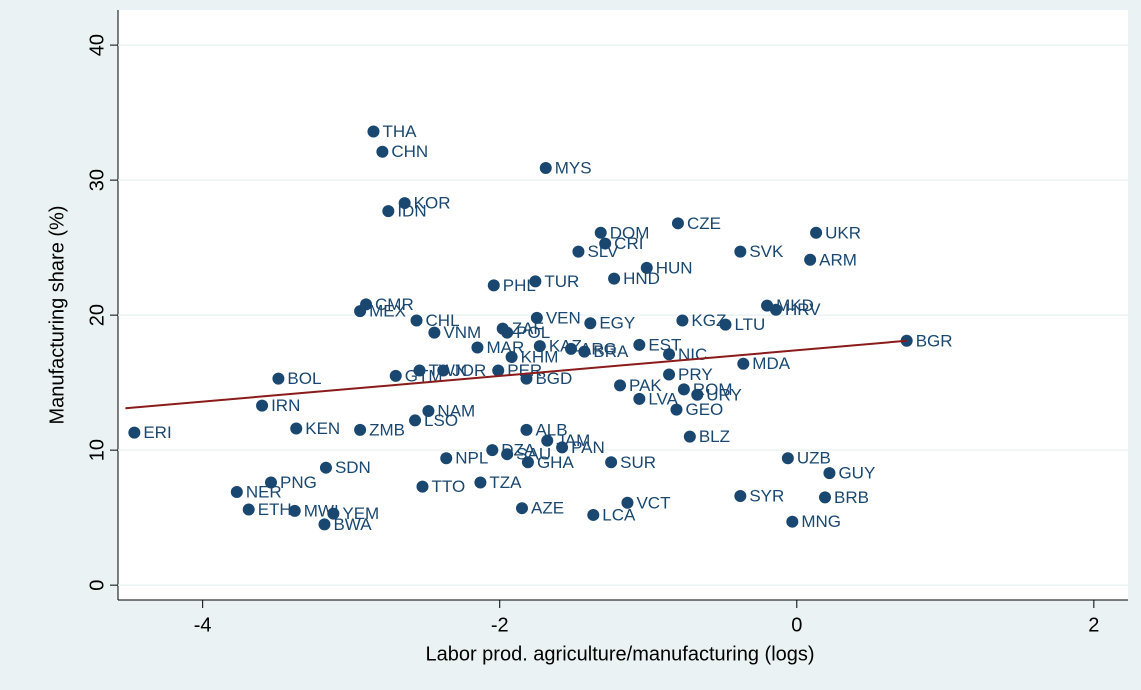 This screenshot has width=1141, height=690. I want to click on point-label: CHN, so click(409, 151).